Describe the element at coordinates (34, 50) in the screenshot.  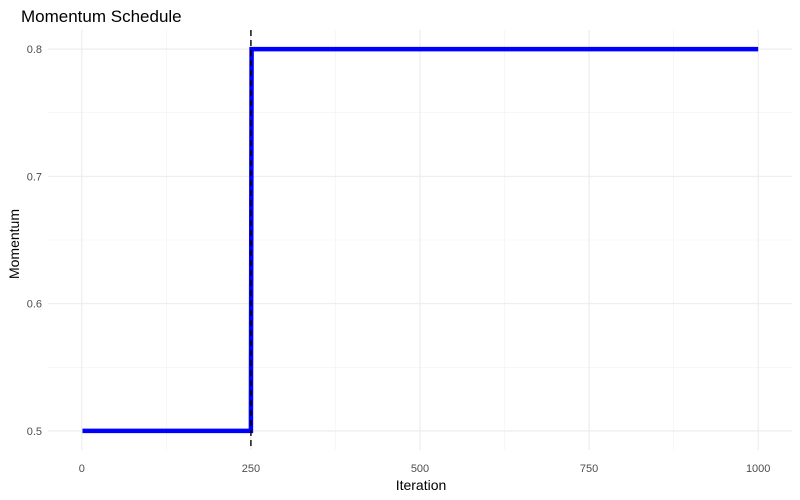
I see `y-tick-label: 0.8` at that location.